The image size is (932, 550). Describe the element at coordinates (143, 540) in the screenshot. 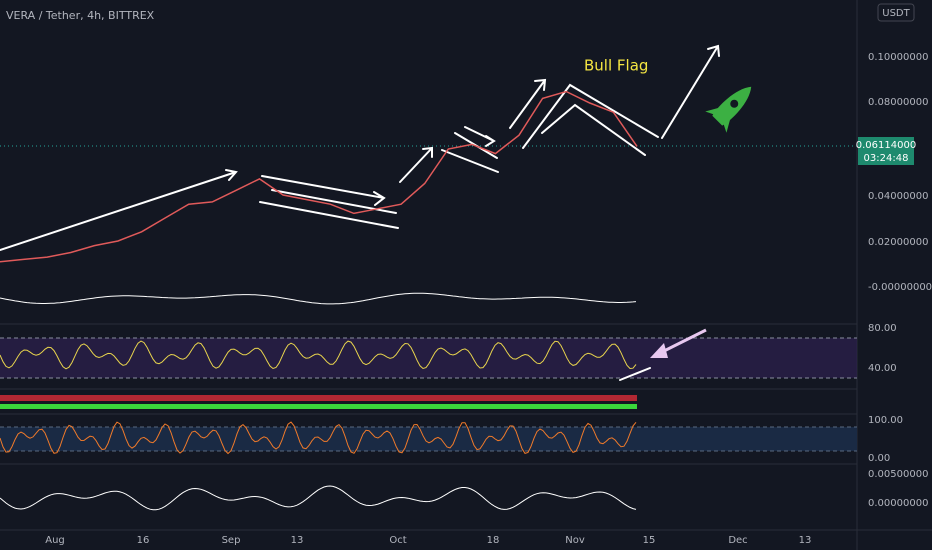

I see `time-axis-label: 16` at that location.